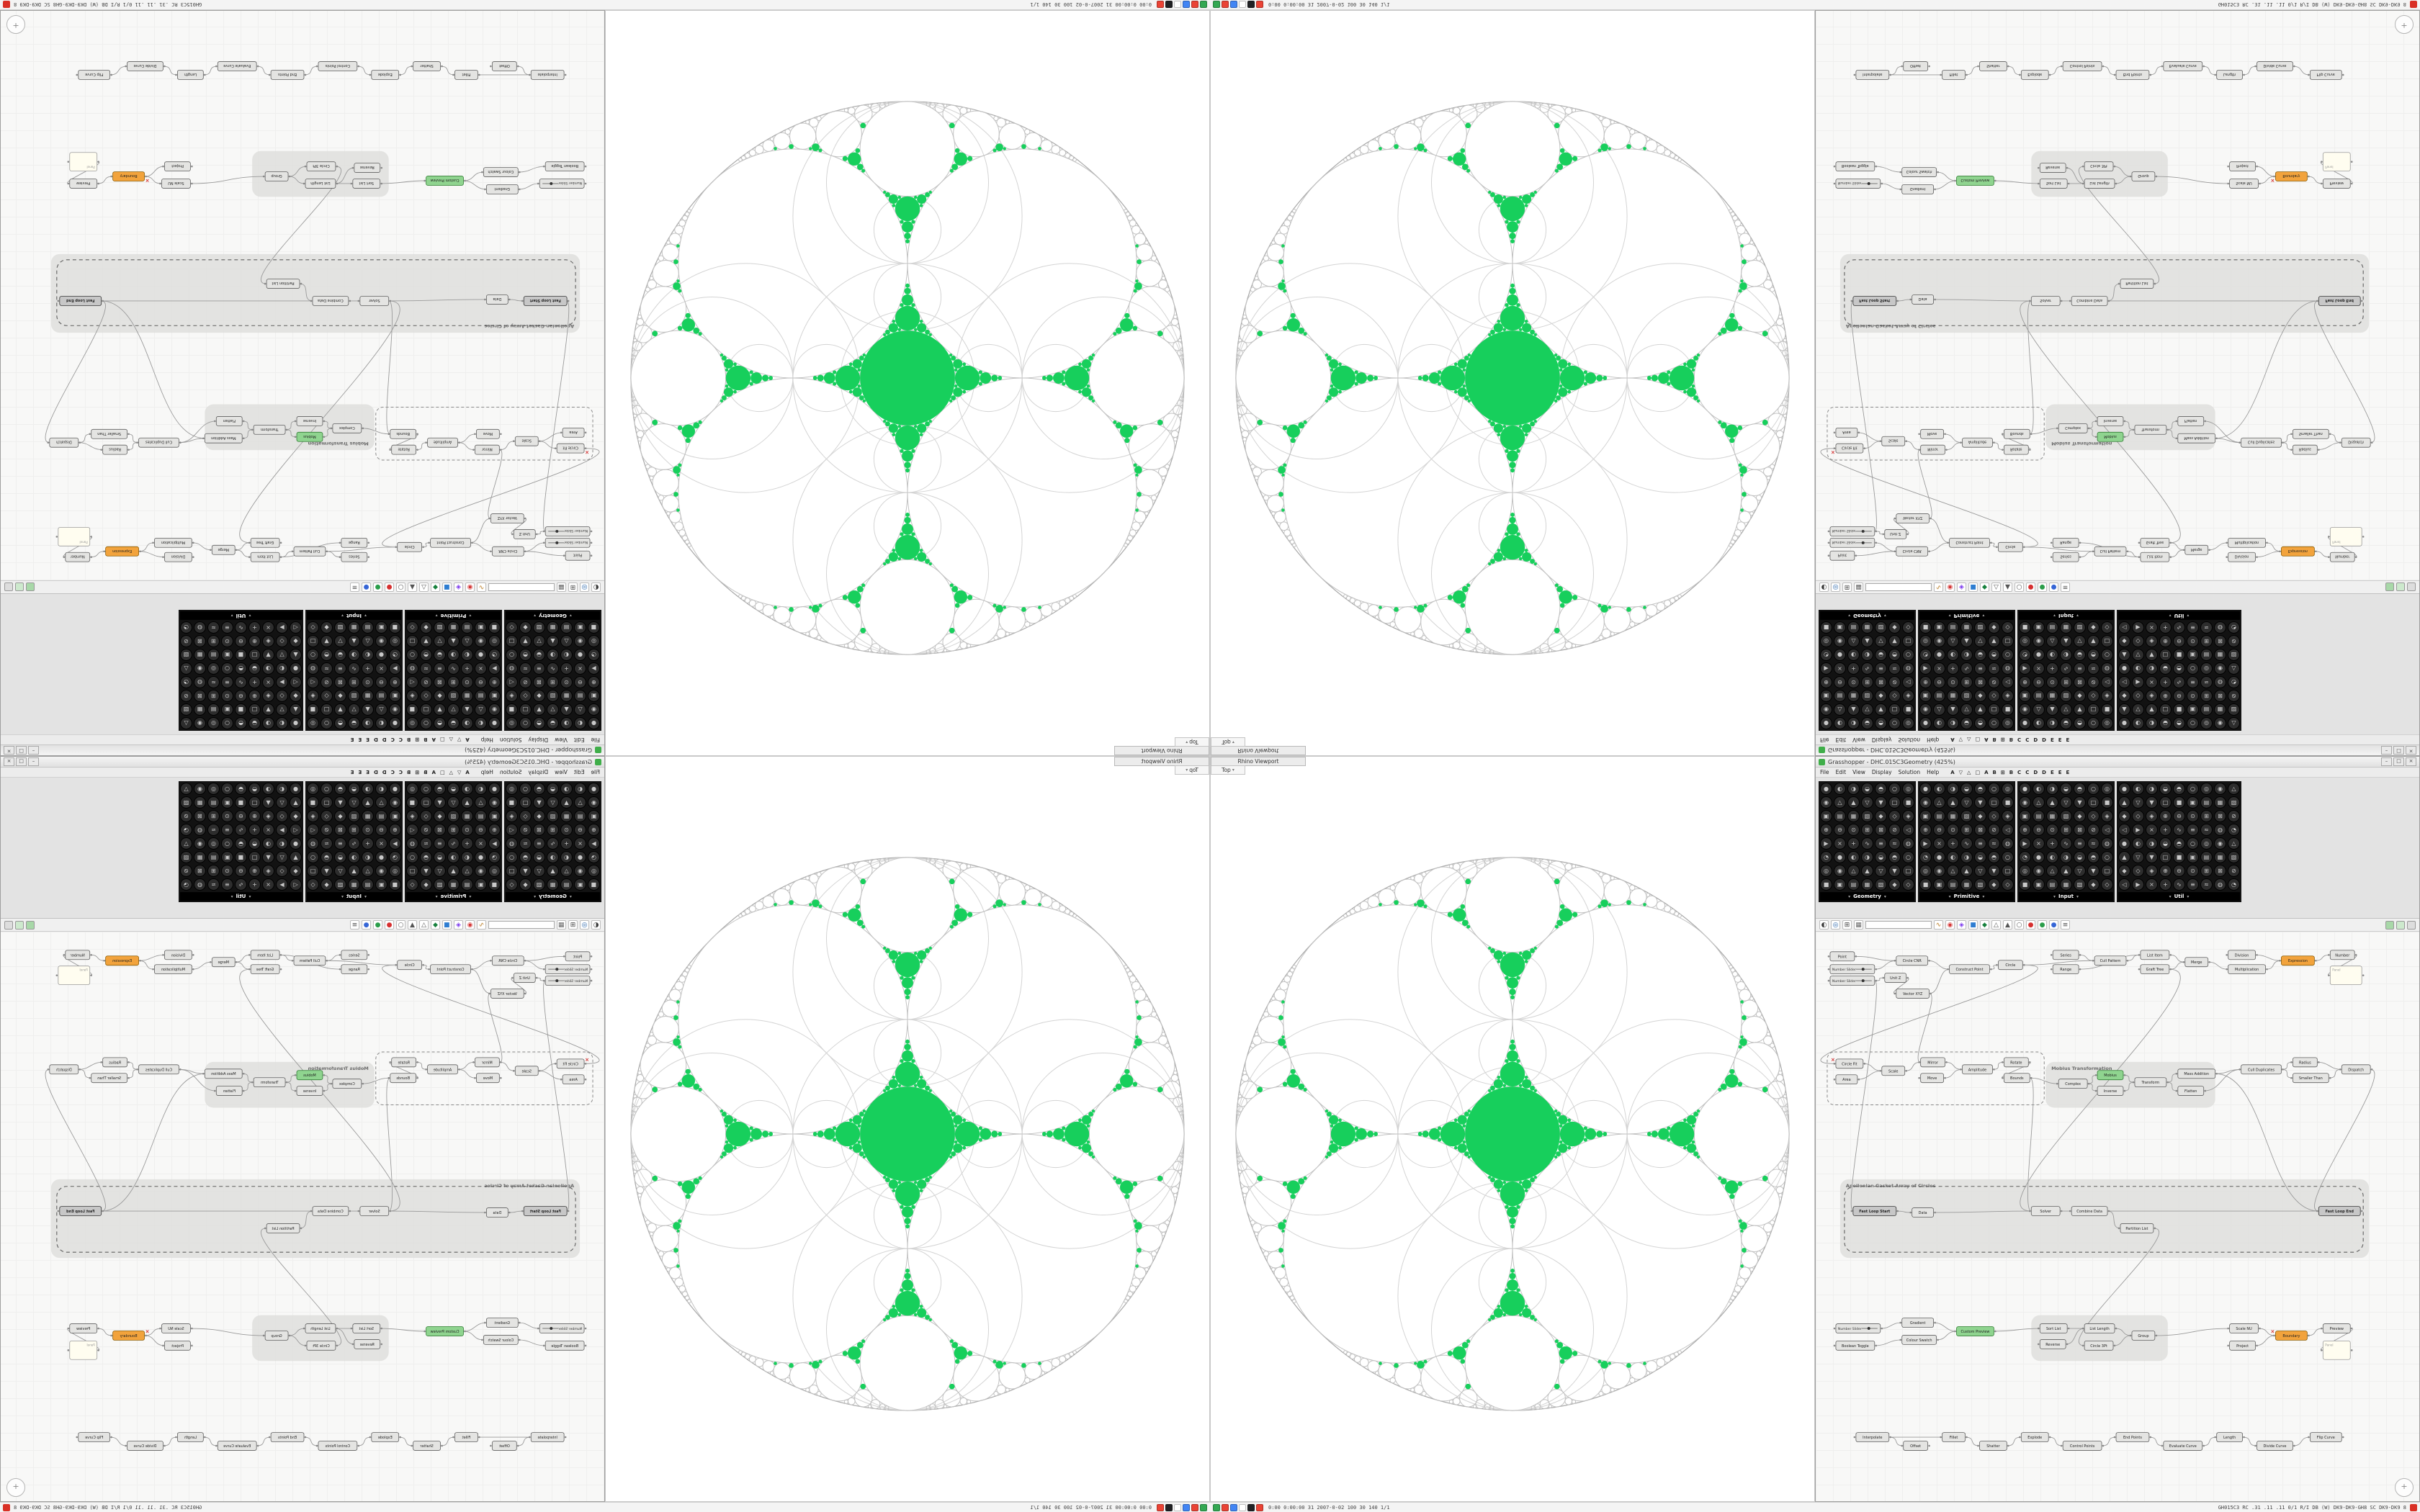  I want to click on component-icon: ◆, so click(1894, 627).